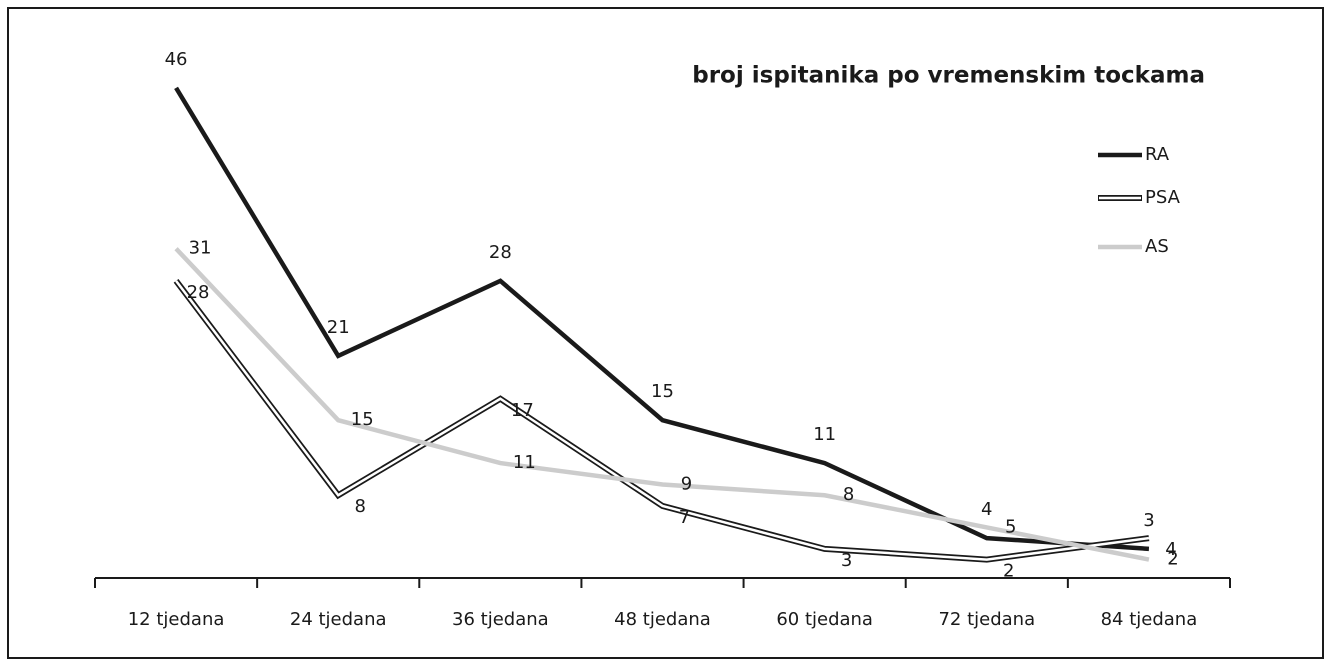 Image resolution: width=1331 pixels, height=666 pixels. Describe the element at coordinates (1157, 246) in the screenshot. I see `legend-label: AS` at that location.